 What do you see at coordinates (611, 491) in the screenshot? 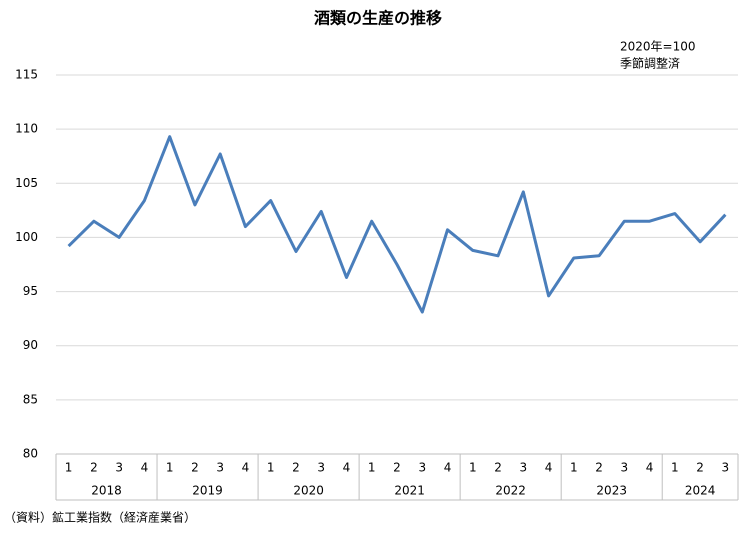
I see `year-label: 2023` at bounding box center [611, 491].